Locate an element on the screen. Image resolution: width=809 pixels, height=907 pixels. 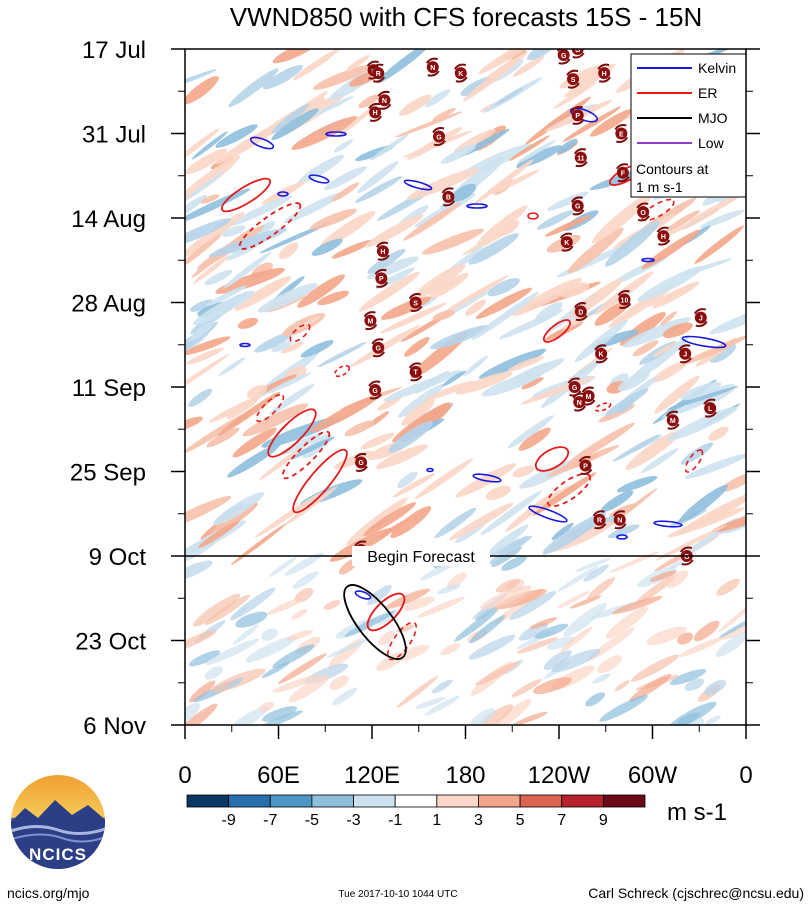
colorbar-label: -5 is located at coordinates (312, 820).